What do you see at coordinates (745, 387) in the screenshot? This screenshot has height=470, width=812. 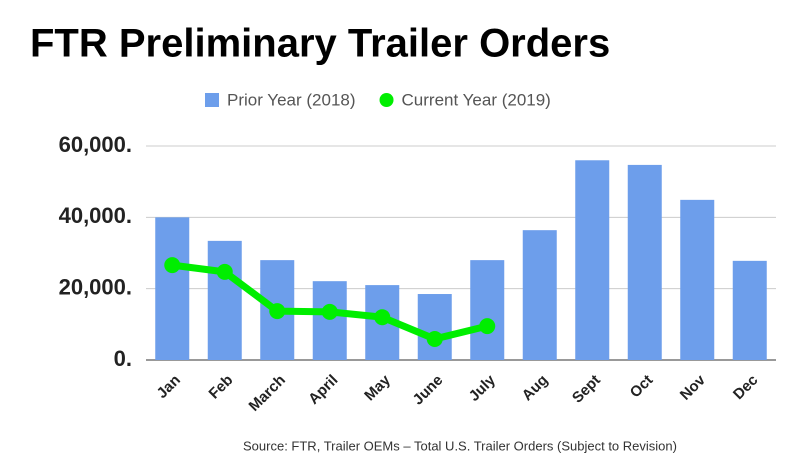 I see `x-tick-label: Dec` at bounding box center [745, 387].